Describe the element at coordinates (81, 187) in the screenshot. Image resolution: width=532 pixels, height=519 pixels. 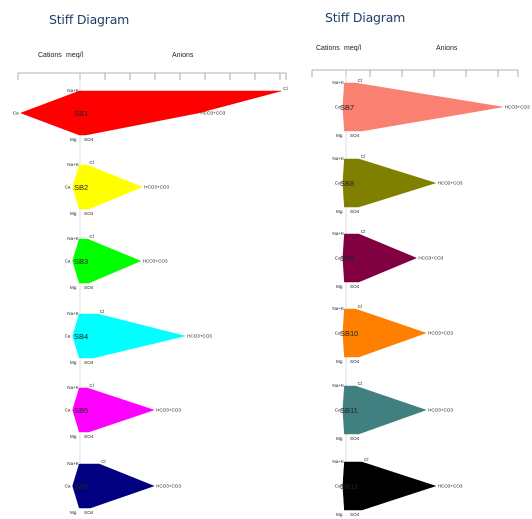
I see `sample-label: SB2` at that location.